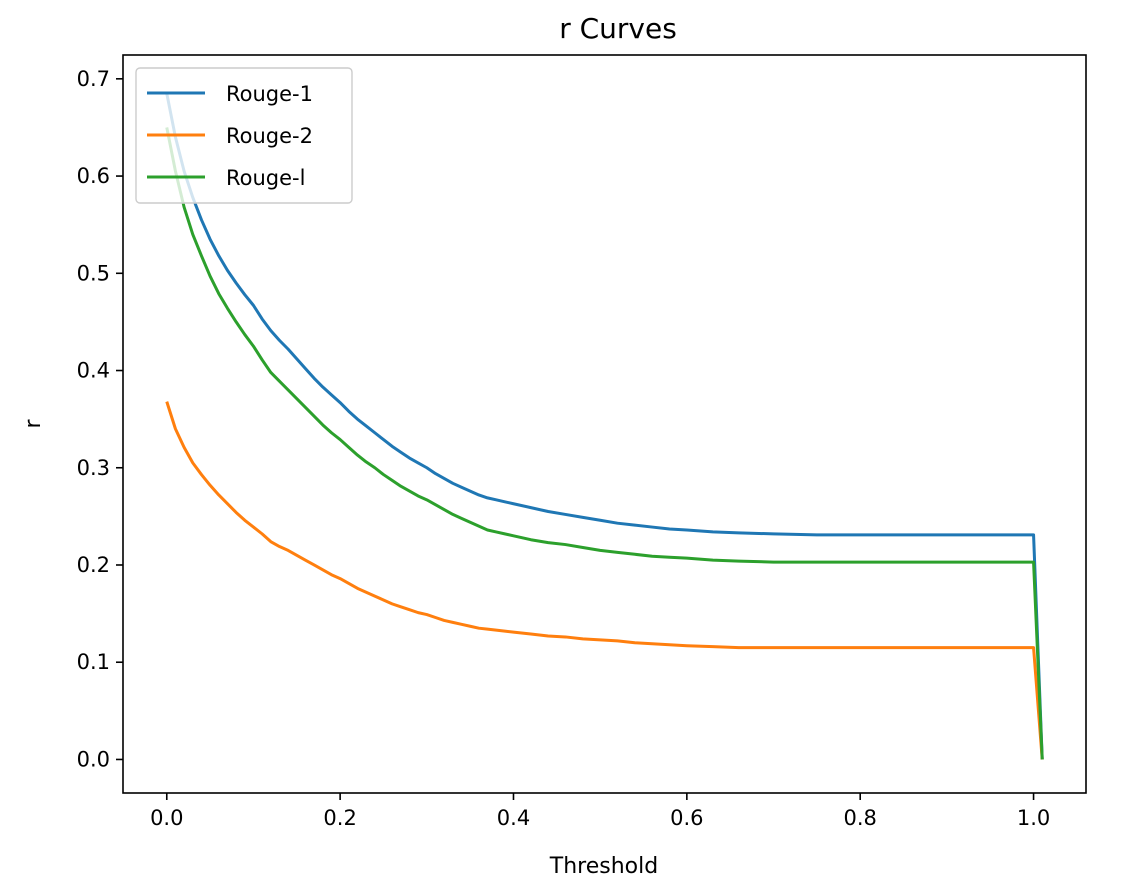  I want to click on x-tick-label: 0.2, so click(339, 818).